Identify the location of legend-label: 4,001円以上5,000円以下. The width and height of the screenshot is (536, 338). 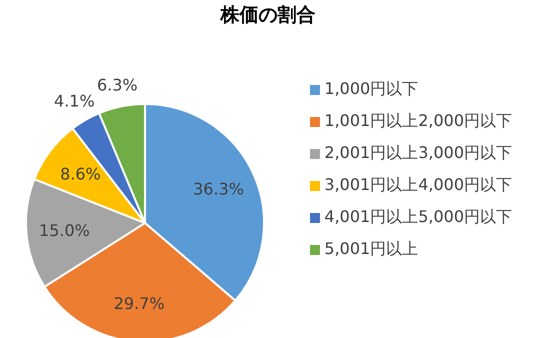
(418, 216).